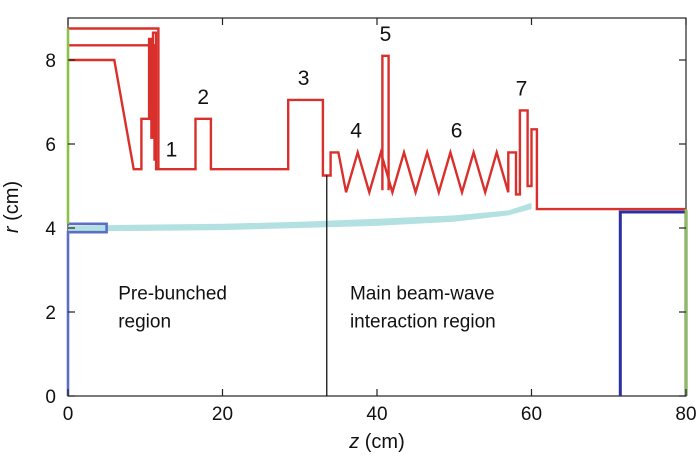 The image size is (700, 464). What do you see at coordinates (222, 414) in the screenshot?
I see `x-tick-label: 20` at bounding box center [222, 414].